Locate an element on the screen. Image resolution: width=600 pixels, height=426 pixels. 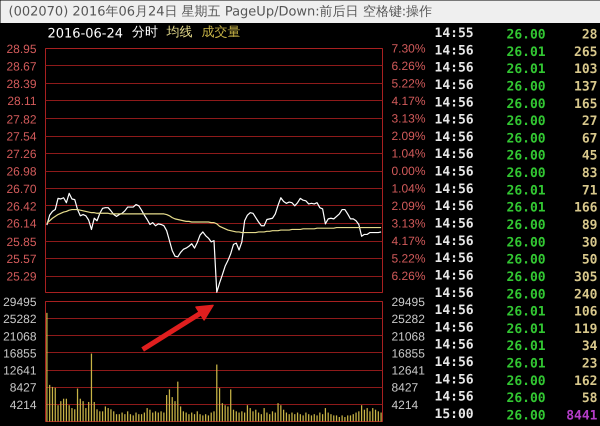
y-tick-label: 26.42 is located at coordinates (21, 206).